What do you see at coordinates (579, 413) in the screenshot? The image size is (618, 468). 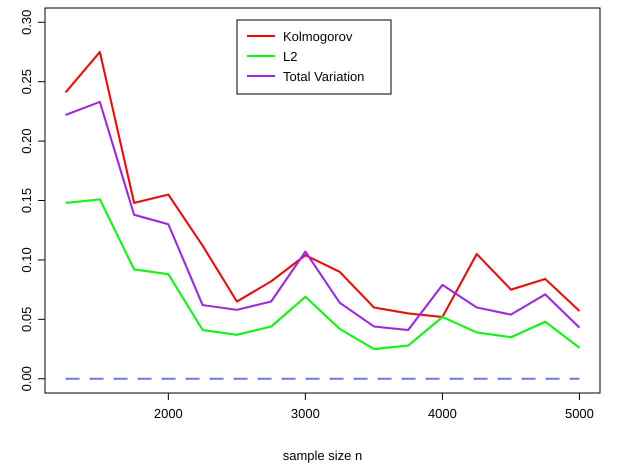 I see `x-tick-label: 5000` at bounding box center [579, 413].